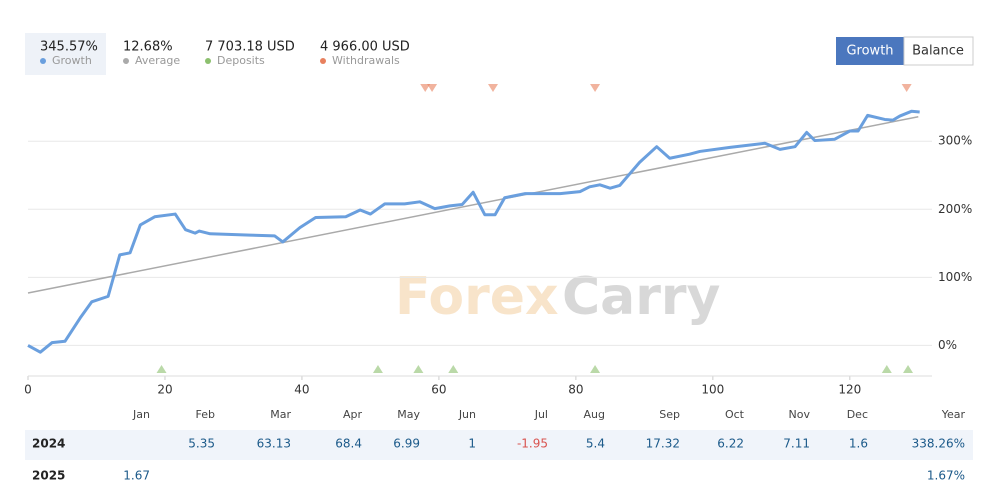 The width and height of the screenshot is (987, 492). I want to click on legend-label: Average, so click(157, 60).